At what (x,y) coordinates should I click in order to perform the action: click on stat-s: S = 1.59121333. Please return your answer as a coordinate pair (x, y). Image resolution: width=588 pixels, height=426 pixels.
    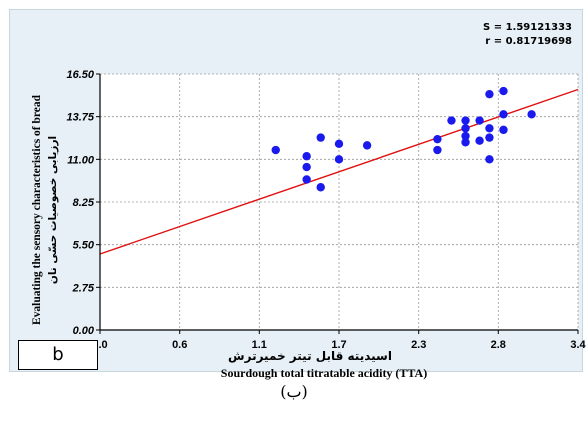
    Looking at the image, I should click on (527, 27).